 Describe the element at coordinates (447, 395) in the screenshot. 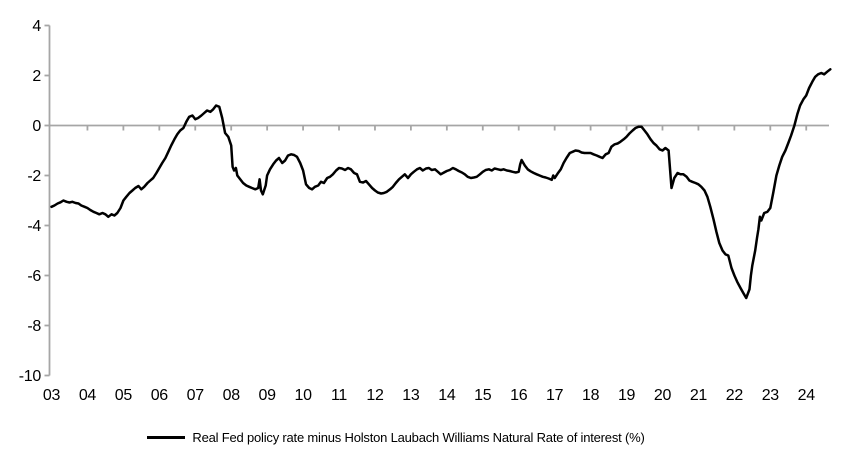

I see `x-axis-tick-label: 14` at that location.